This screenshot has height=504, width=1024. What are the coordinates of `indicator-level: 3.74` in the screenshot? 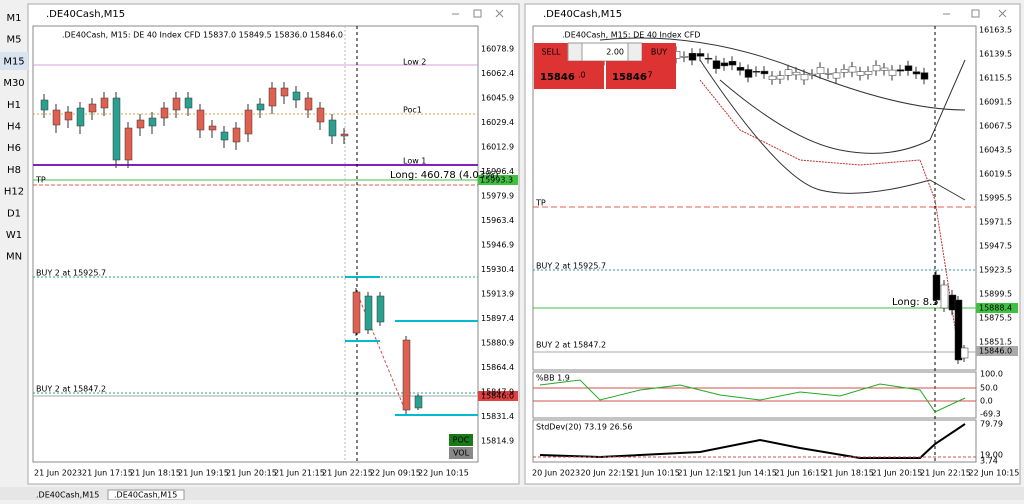 It's located at (989, 461).